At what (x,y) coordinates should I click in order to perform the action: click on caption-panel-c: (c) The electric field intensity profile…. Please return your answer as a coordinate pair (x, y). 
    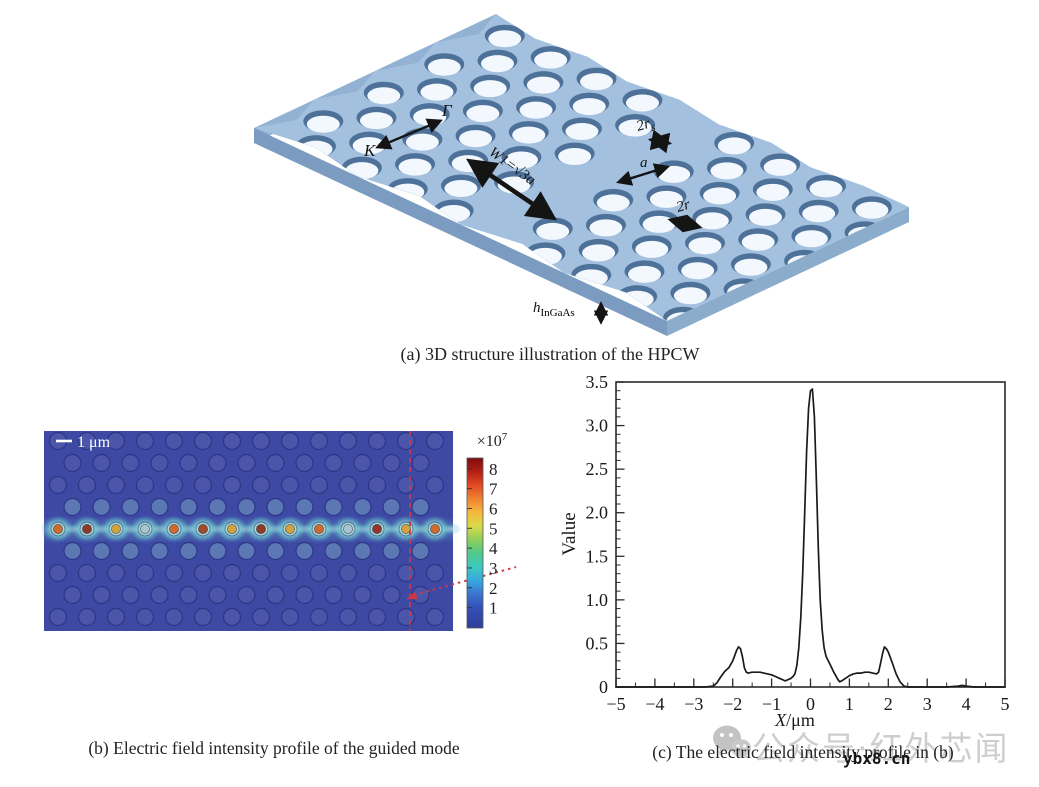
    Looking at the image, I should click on (803, 752).